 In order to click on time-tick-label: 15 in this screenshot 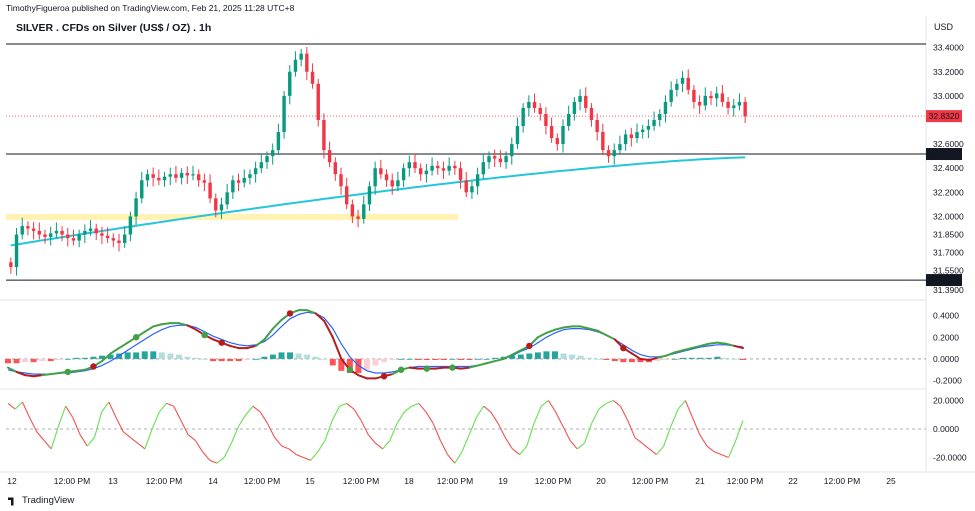, I will do `click(310, 481)`.